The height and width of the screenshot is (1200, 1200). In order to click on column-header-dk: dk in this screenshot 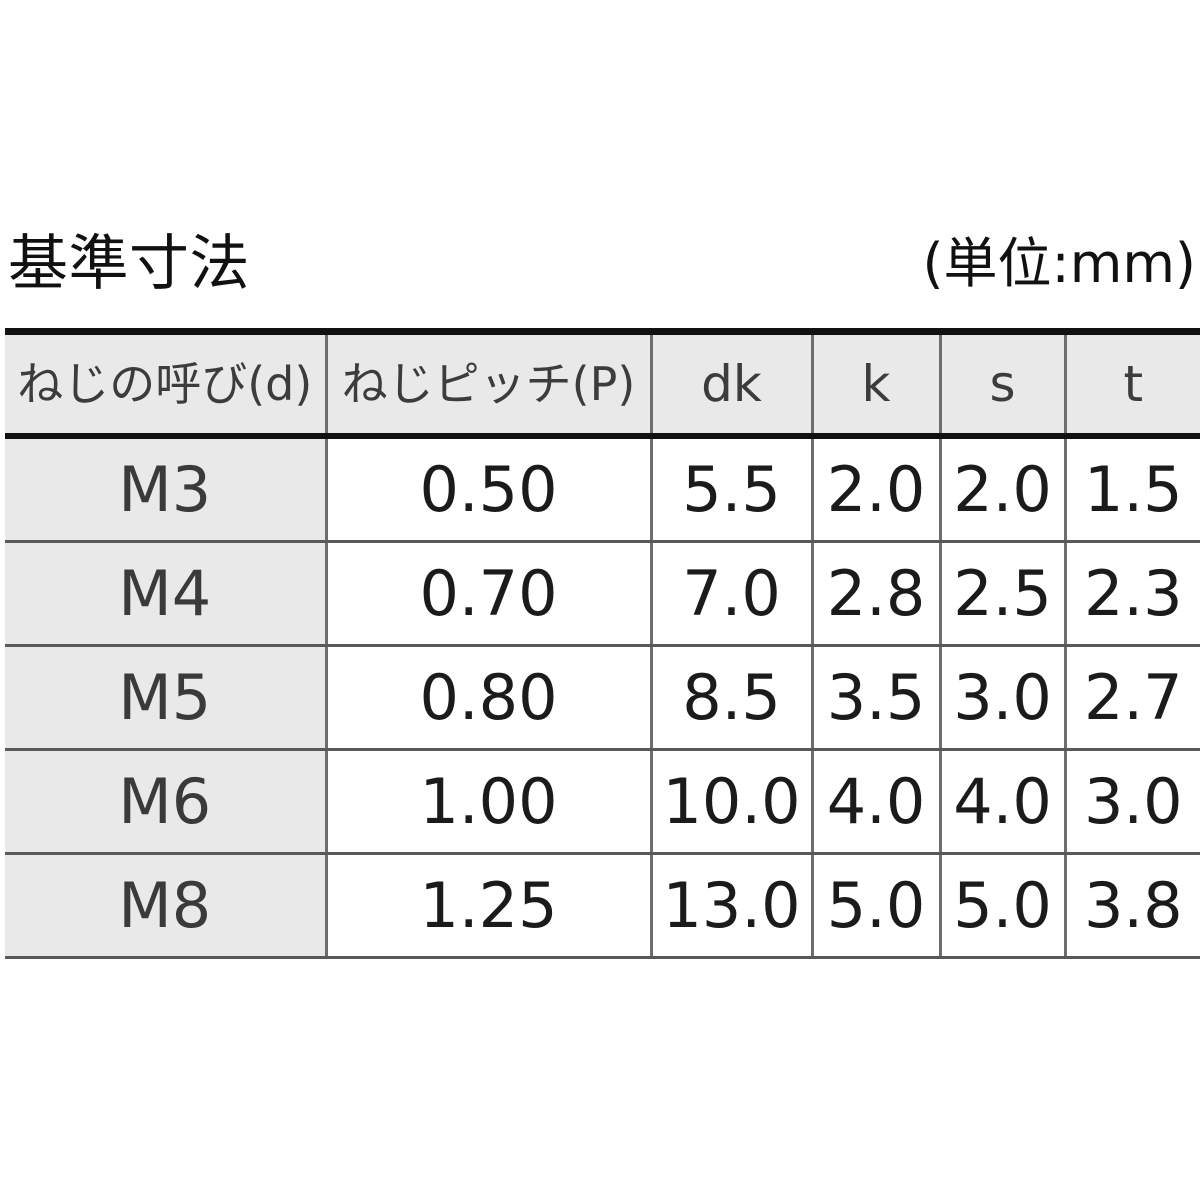, I will do `click(731, 383)`.